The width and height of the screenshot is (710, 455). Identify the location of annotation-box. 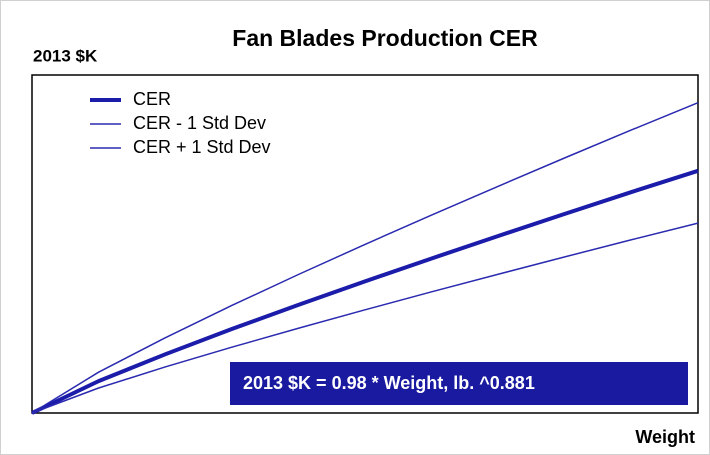
(459, 383).